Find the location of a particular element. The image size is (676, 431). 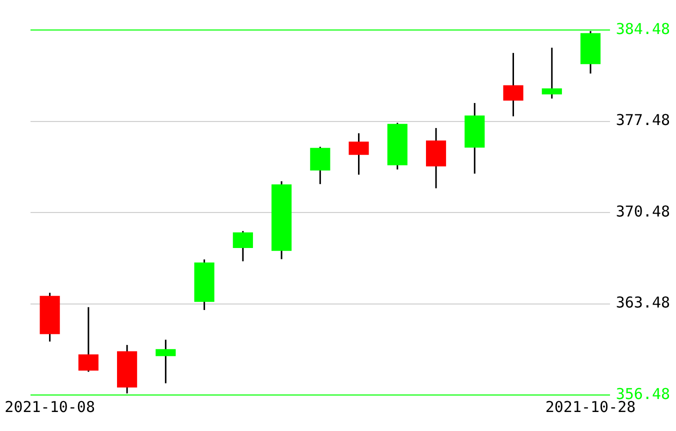

y-tick-label: 377.48 is located at coordinates (643, 120).